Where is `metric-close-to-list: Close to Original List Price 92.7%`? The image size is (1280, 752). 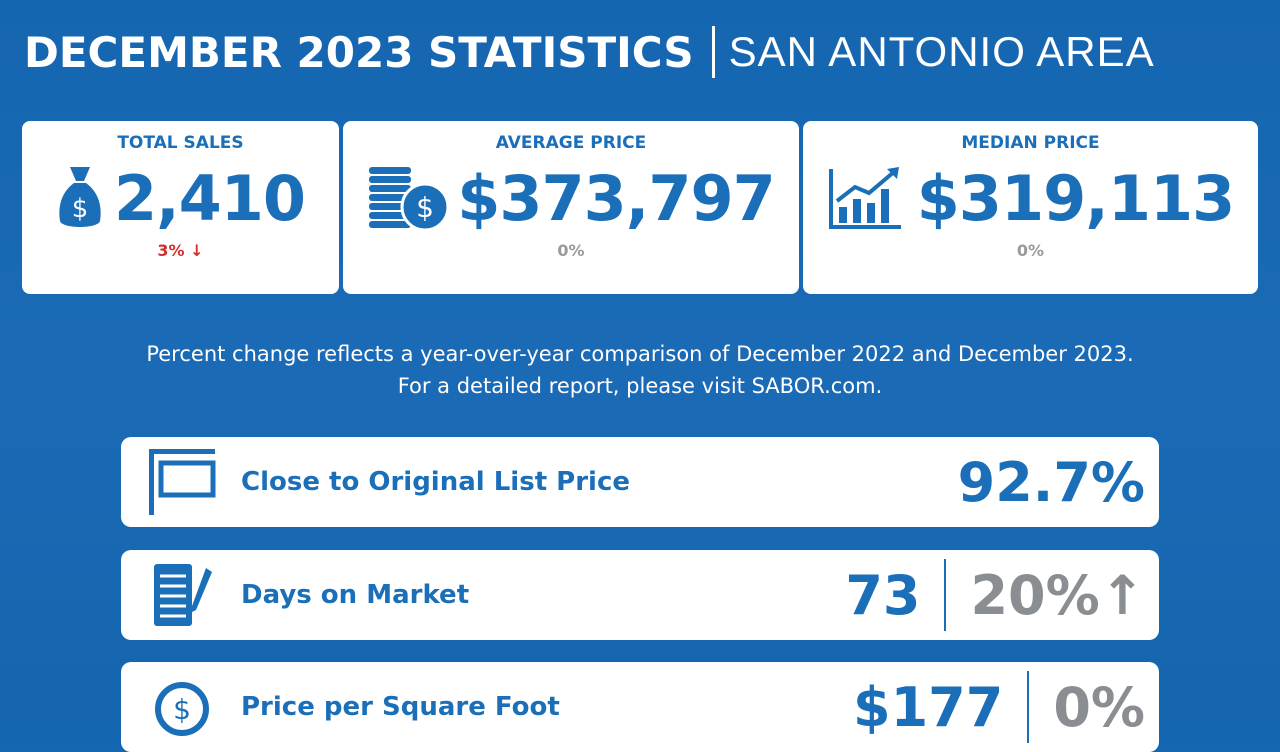
metric-close-to-list: Close to Original List Price 92.7% is located at coordinates (640, 482).